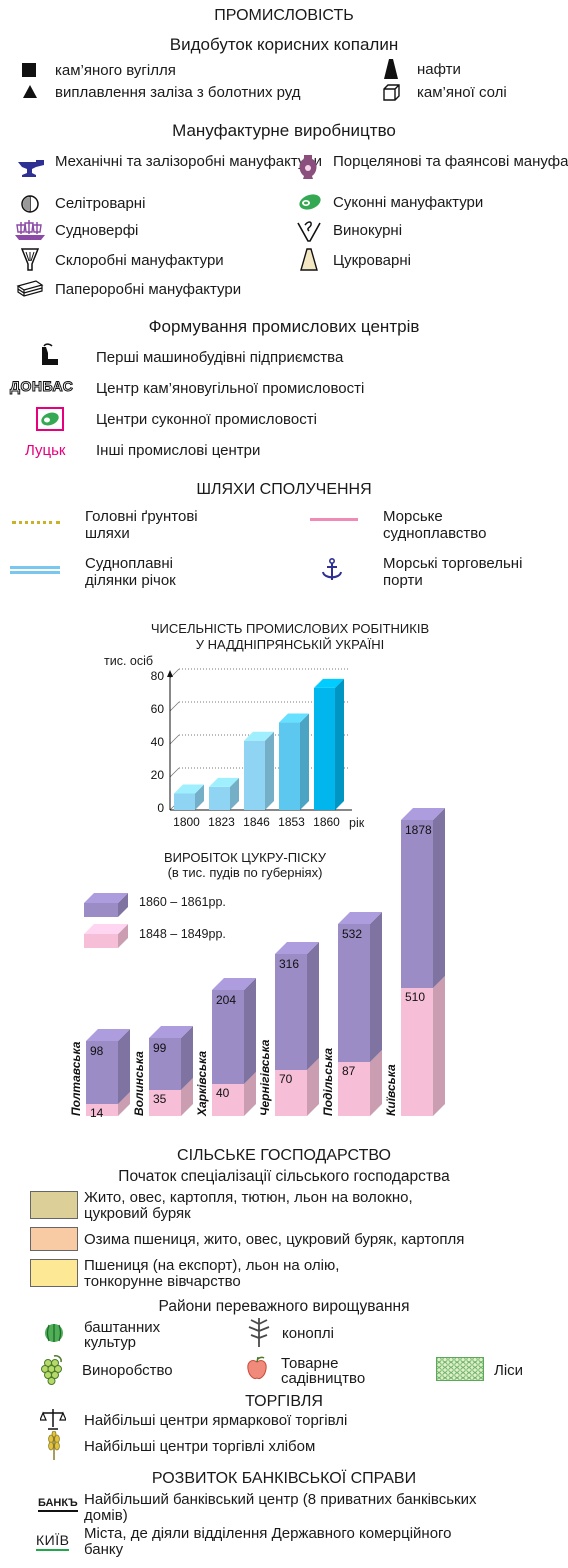 The width and height of the screenshot is (568, 1568). Describe the element at coordinates (332, 569) in the screenshot. I see `anchor-icon` at that location.